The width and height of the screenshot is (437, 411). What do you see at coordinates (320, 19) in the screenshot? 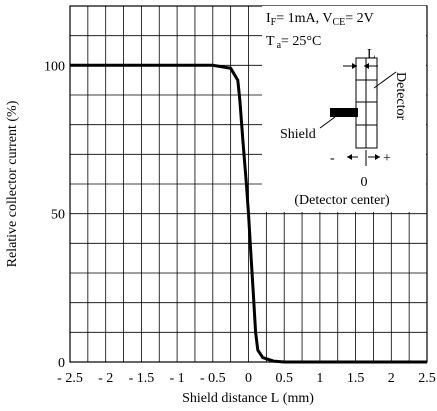
I see `conditions-line-1: IF= 1mA, VCE= 2V` at bounding box center [320, 19].